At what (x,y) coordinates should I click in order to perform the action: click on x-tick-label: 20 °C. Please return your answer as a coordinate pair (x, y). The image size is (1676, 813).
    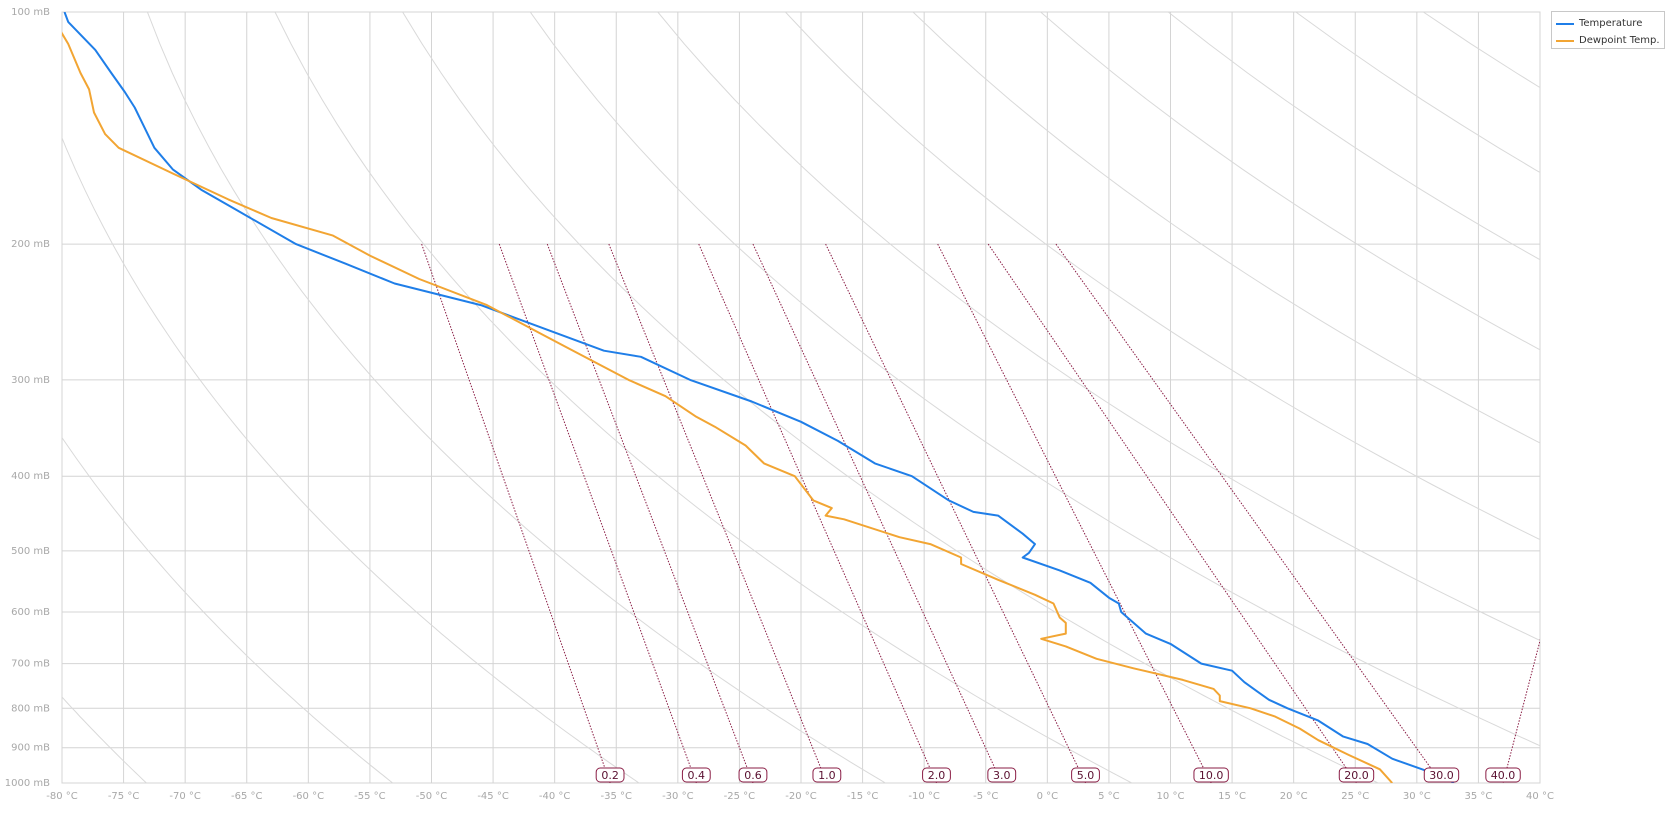
    Looking at the image, I should click on (1294, 796).